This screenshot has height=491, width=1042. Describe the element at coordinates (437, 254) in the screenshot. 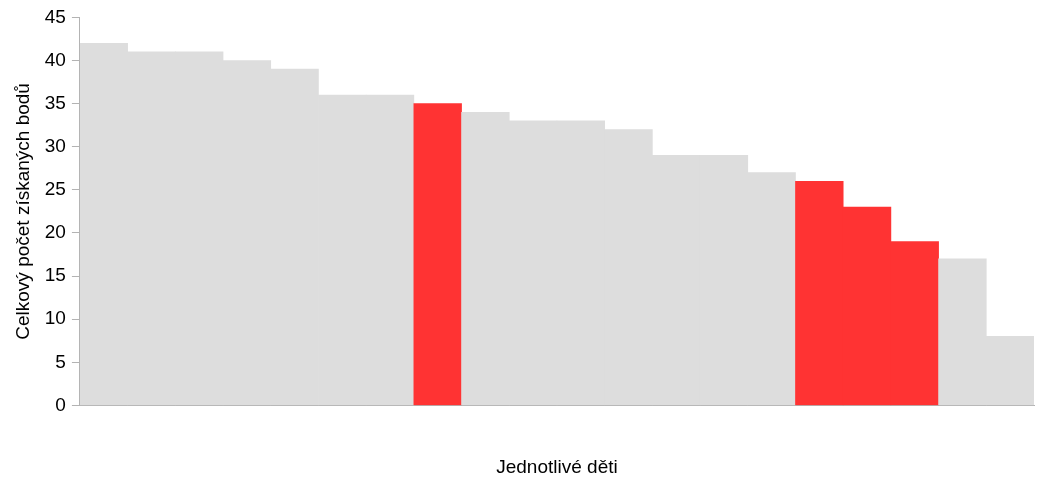

I see `bar` at that location.